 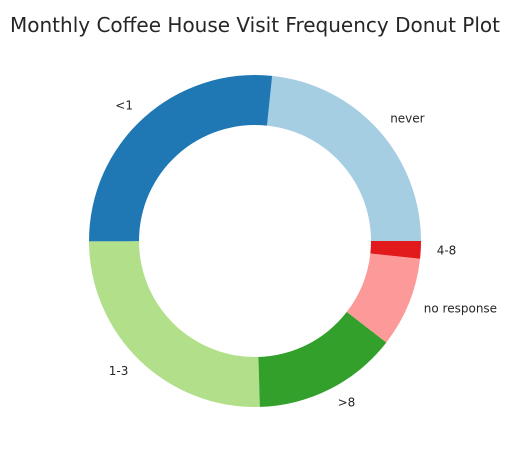 I want to click on slice-no-response, so click(x=383, y=298).